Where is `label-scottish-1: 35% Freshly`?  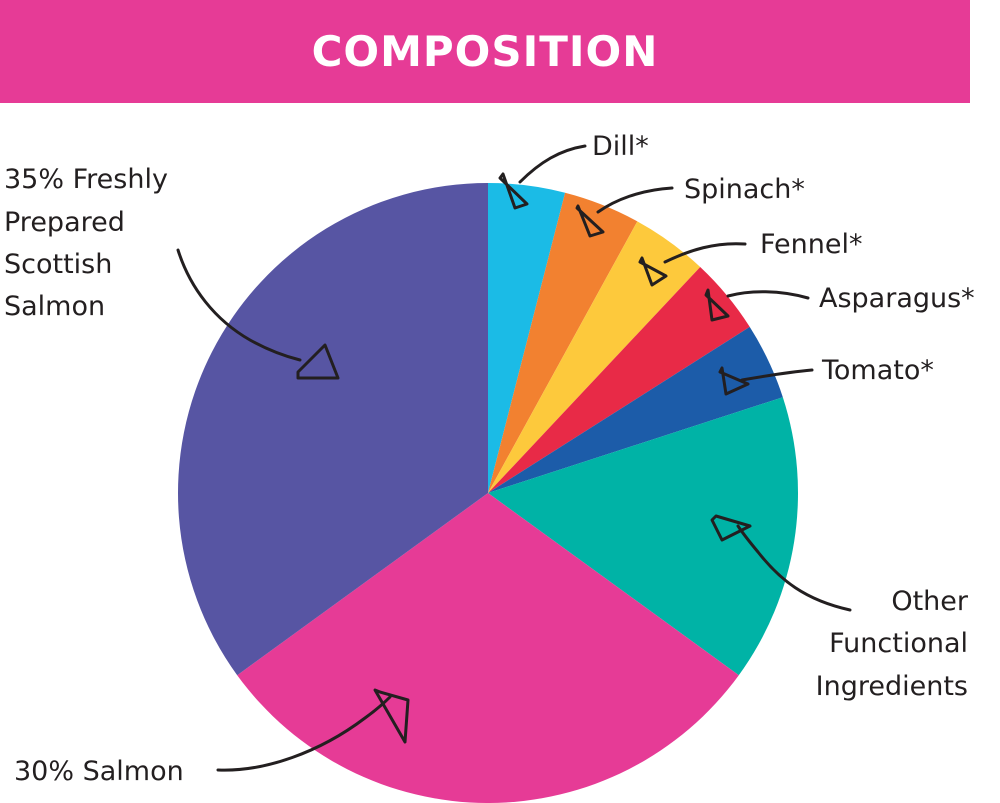
label-scottish-1: 35% Freshly is located at coordinates (86, 179).